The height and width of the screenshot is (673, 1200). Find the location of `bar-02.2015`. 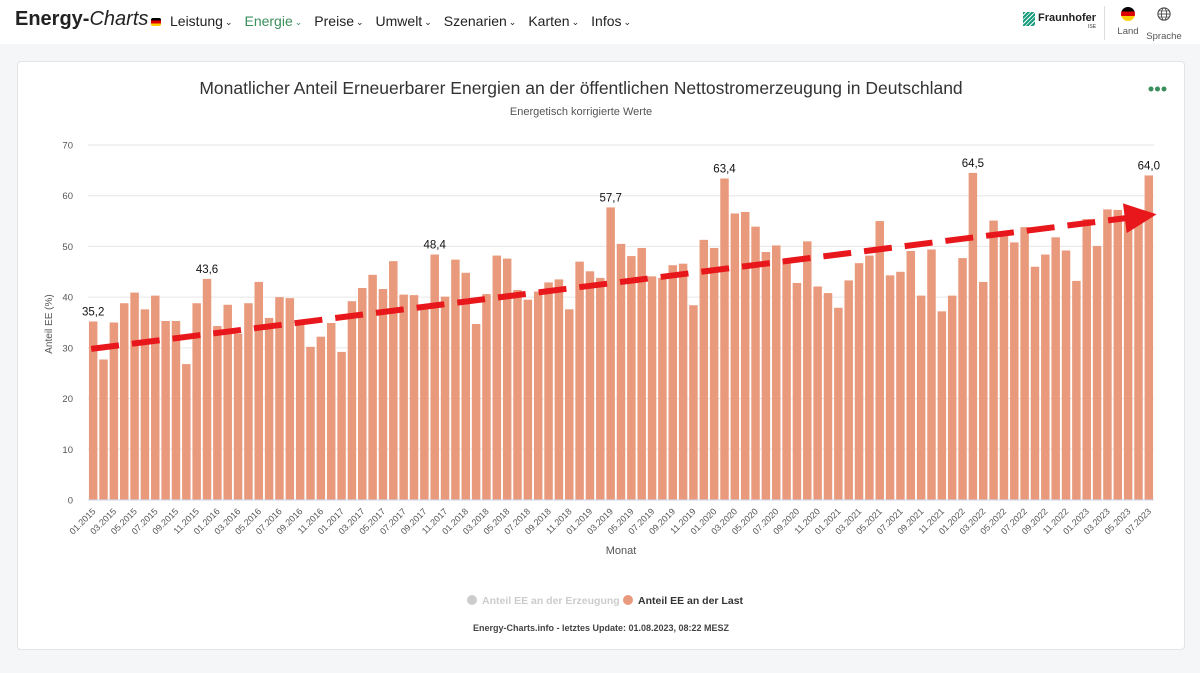

bar-02.2015 is located at coordinates (103, 429).